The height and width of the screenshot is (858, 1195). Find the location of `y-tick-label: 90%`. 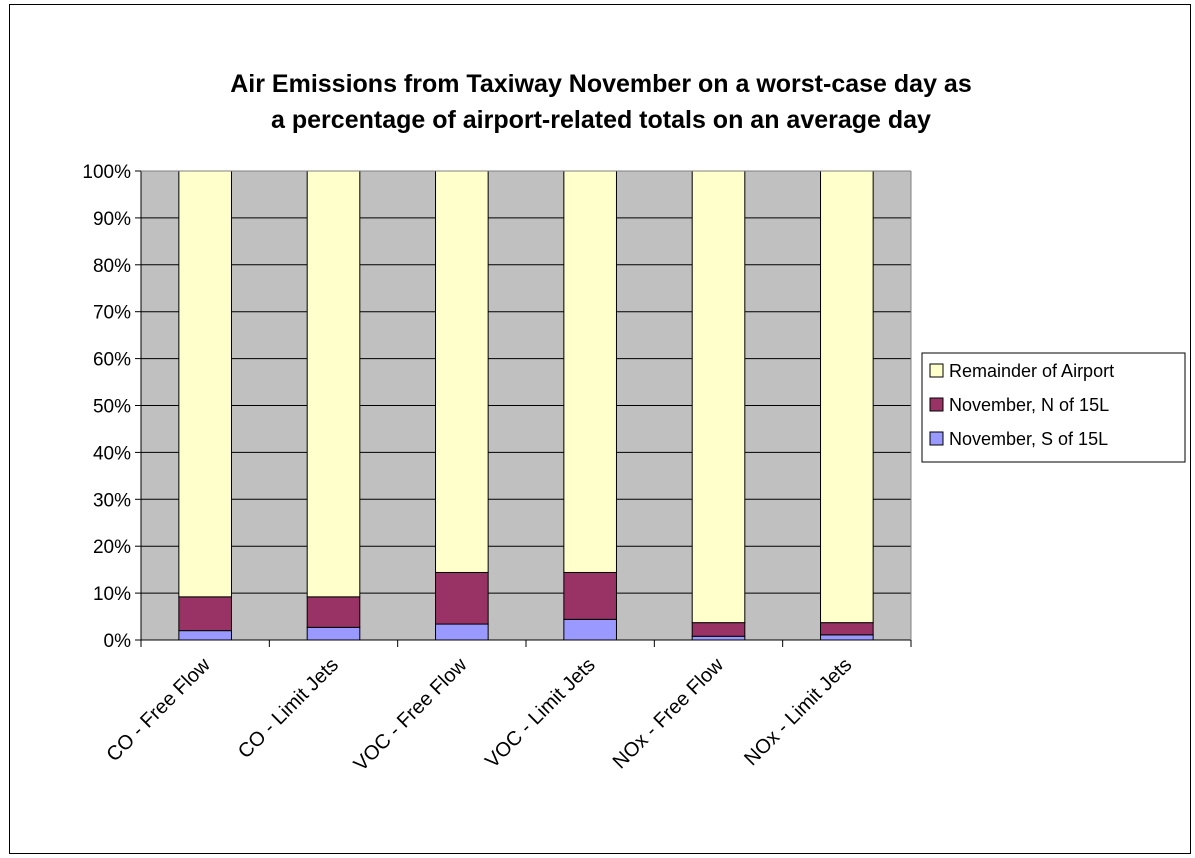

y-tick-label: 90% is located at coordinates (112, 219).